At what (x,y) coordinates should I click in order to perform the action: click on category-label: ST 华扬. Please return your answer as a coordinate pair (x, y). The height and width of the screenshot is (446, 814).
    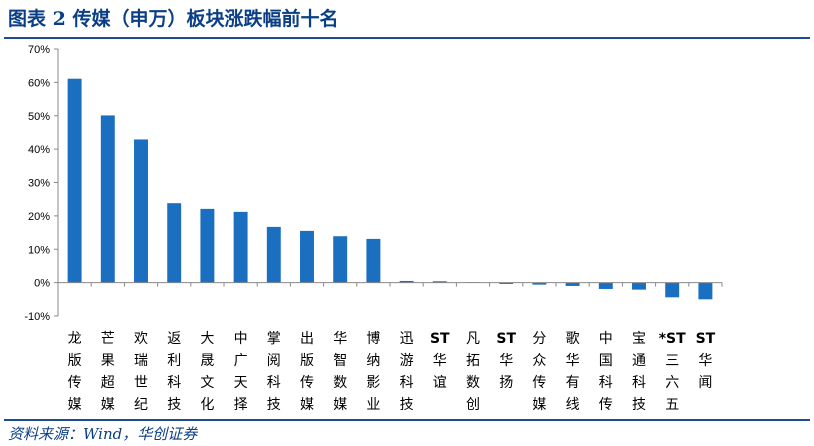
    Looking at the image, I should click on (506, 361).